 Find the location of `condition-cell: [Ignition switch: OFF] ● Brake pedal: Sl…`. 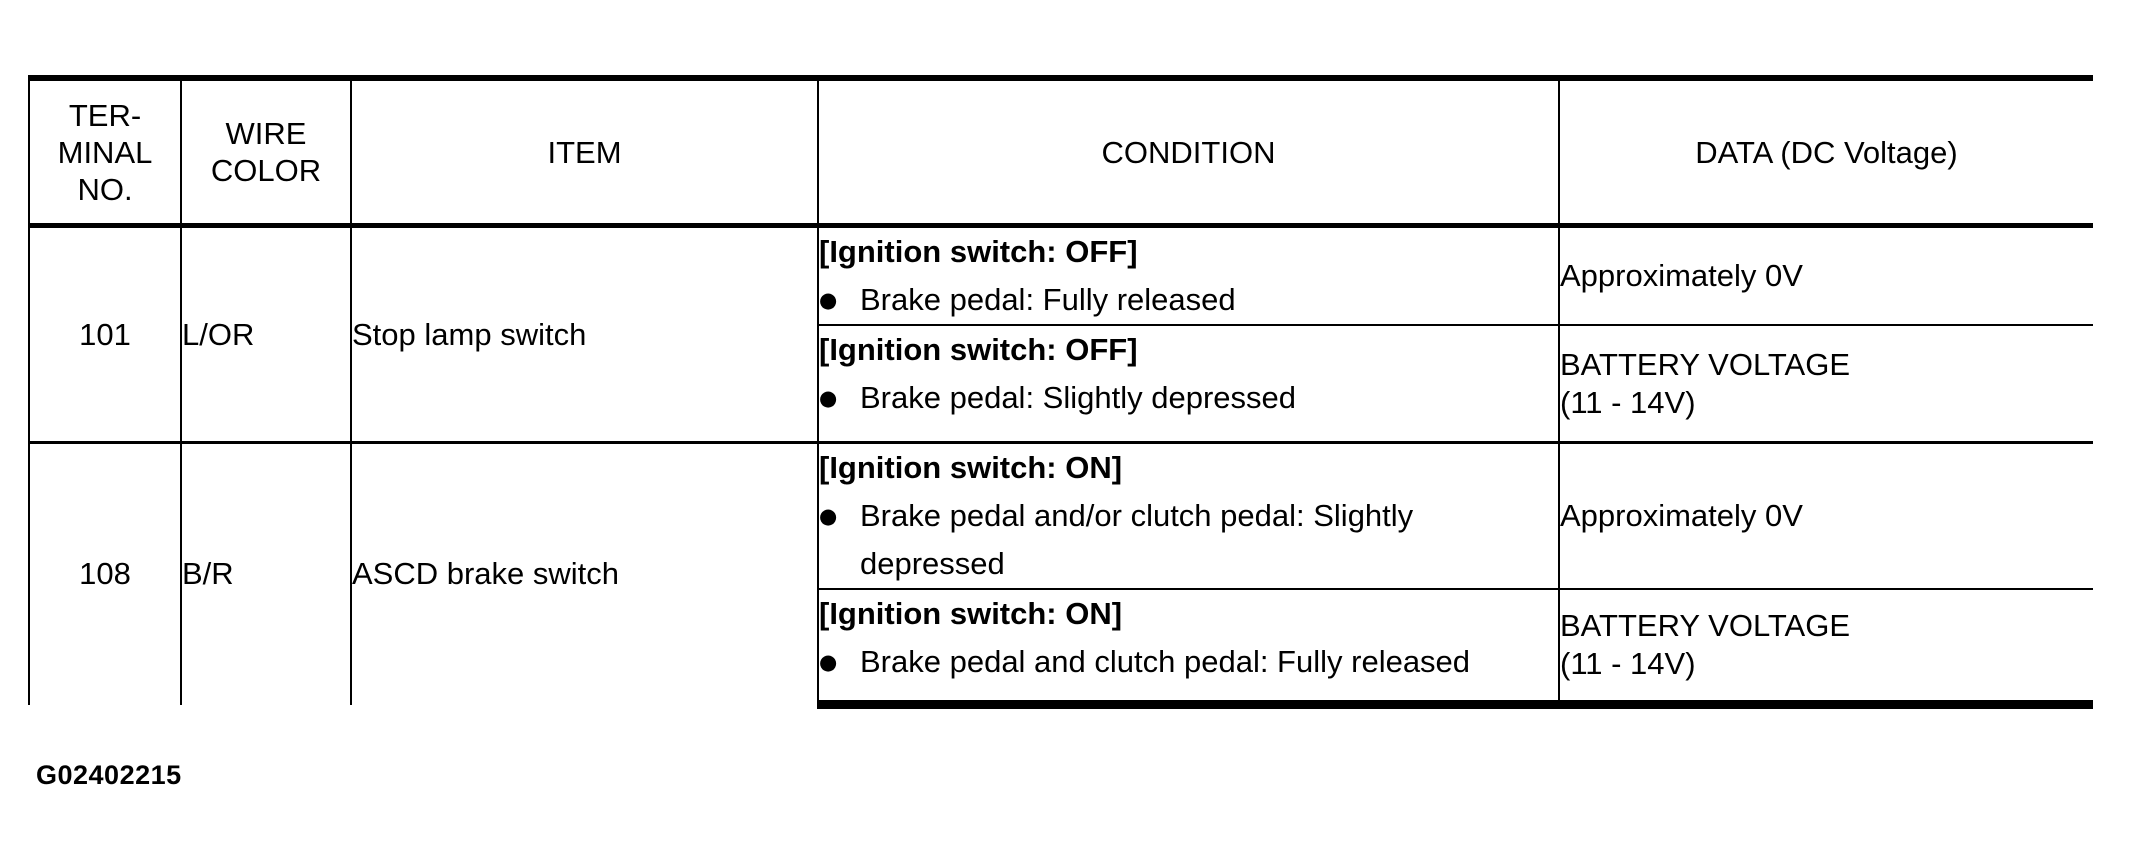

condition-cell: [Ignition switch: OFF] ● Brake pedal: Sl… is located at coordinates (1188, 383).